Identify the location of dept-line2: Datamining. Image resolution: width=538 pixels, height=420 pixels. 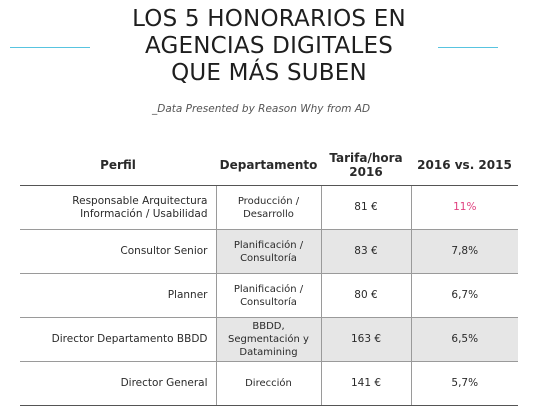
(268, 352).